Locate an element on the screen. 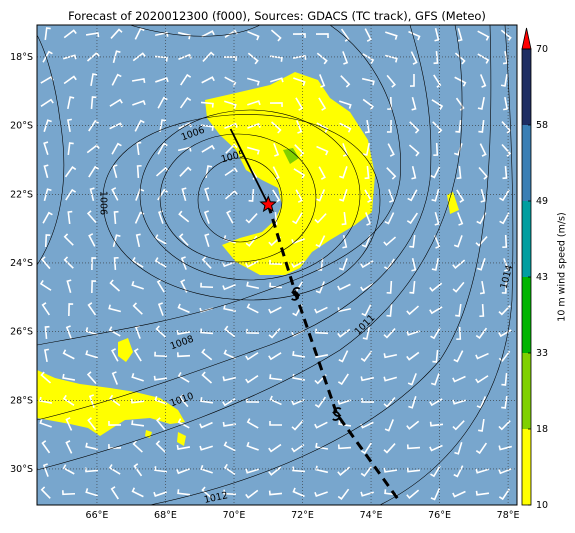  colorbar-segment is located at coordinates (526, 467).